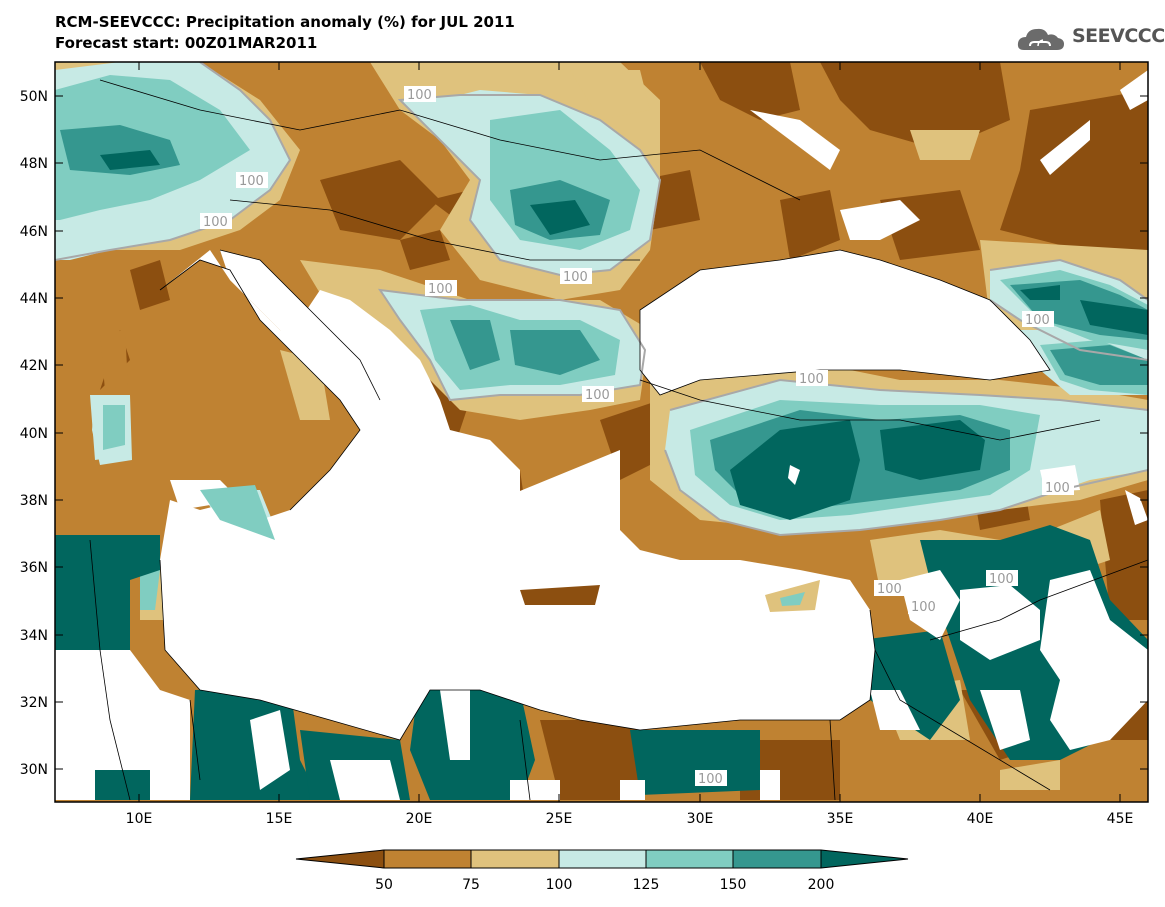 Image resolution: width=1165 pixels, height=907 pixels. I want to click on lon-tick-label: 40E, so click(980, 819).